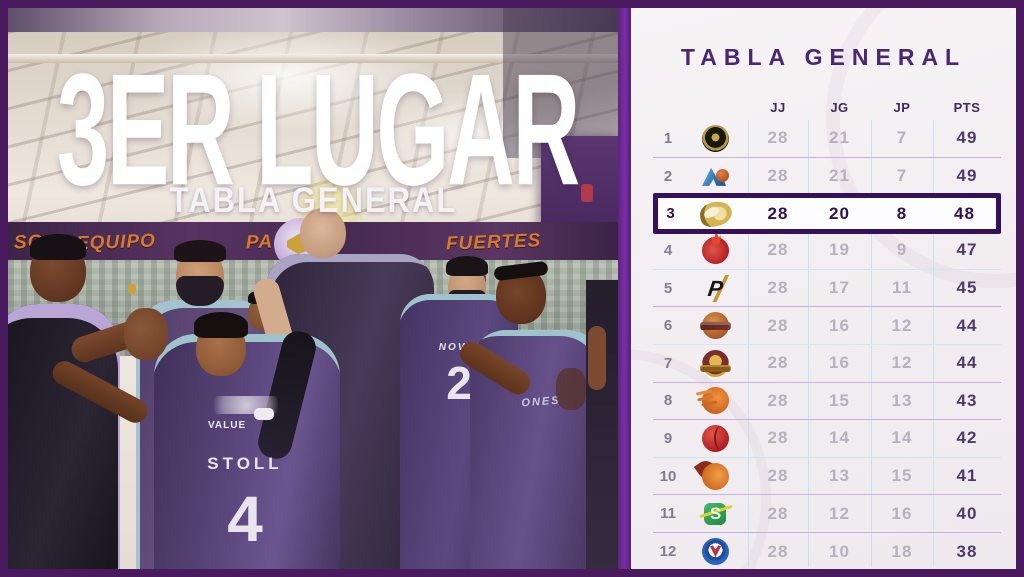 The width and height of the screenshot is (1024, 577). What do you see at coordinates (902, 438) in the screenshot?
I see `jp-value: 14` at bounding box center [902, 438].